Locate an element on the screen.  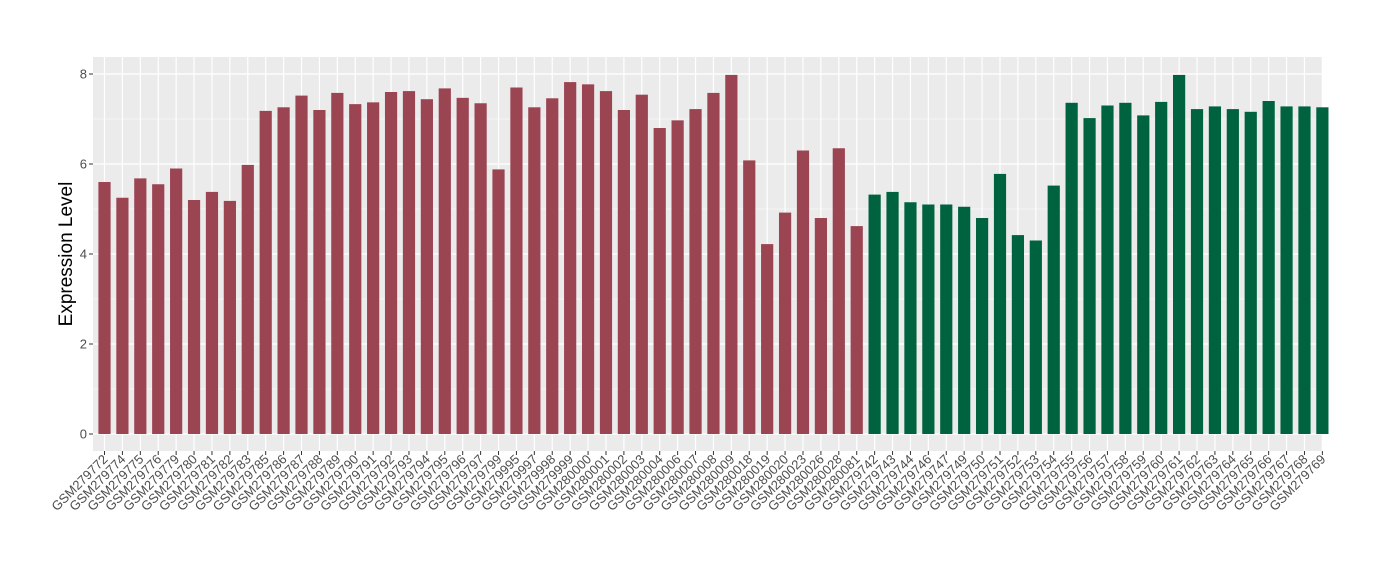
bar-GSM279753 is located at coordinates (1035, 337).